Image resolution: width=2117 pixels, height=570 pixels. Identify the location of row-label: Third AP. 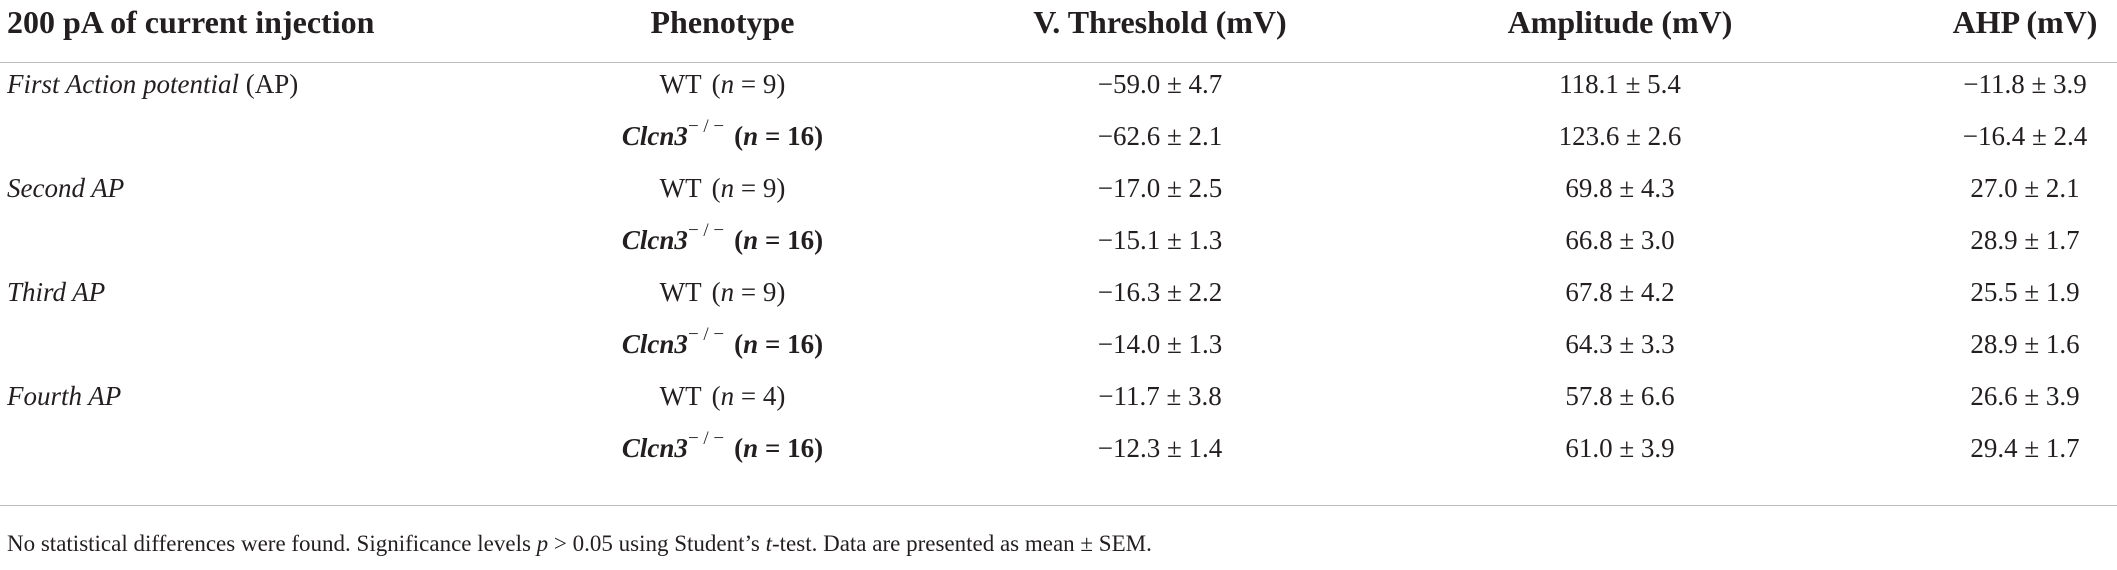
(56, 292).